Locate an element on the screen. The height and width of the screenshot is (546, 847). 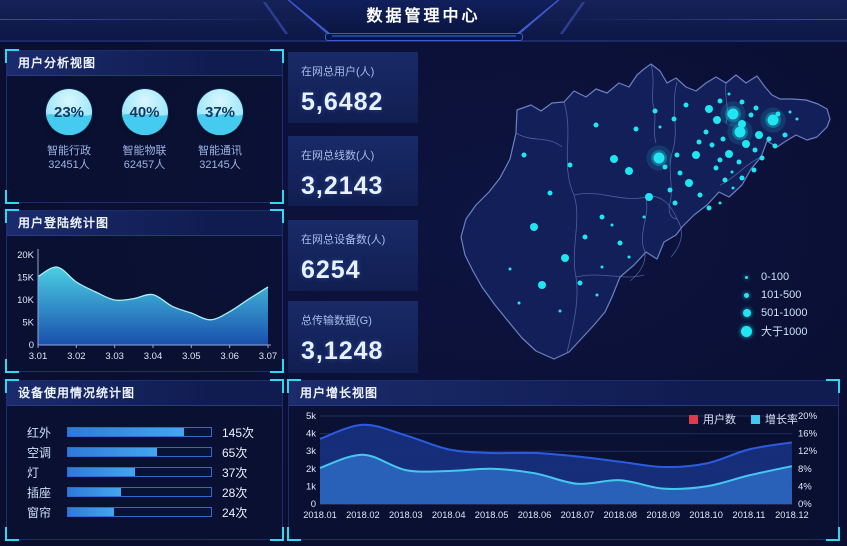
device-bar-row: 空调 65次 is located at coordinates (145, 452).